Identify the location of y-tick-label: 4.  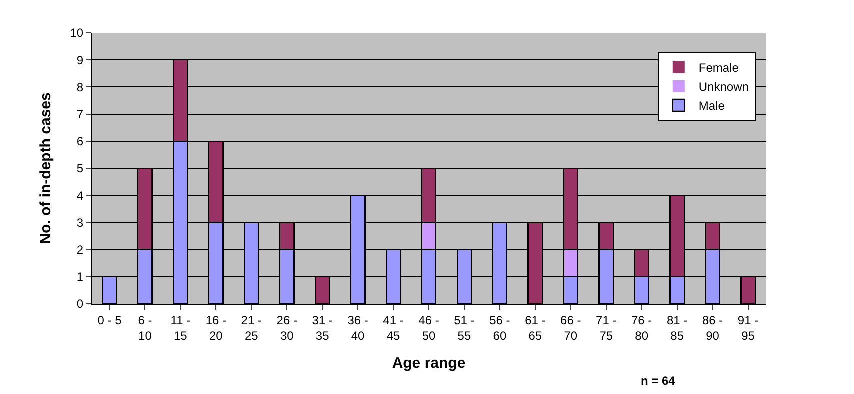
(80, 195).